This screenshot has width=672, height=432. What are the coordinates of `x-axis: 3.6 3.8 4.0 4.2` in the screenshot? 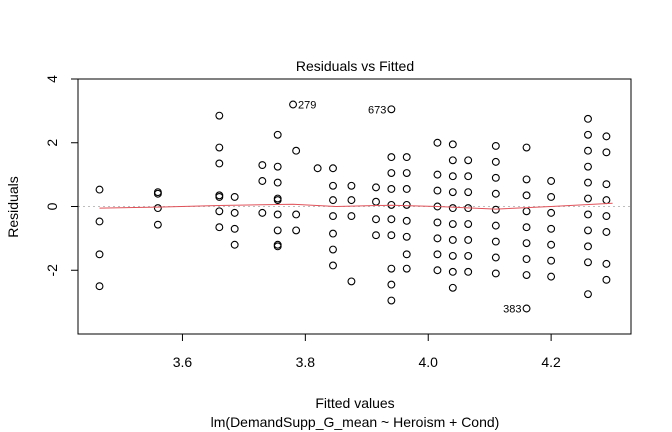 It's located at (367, 352).